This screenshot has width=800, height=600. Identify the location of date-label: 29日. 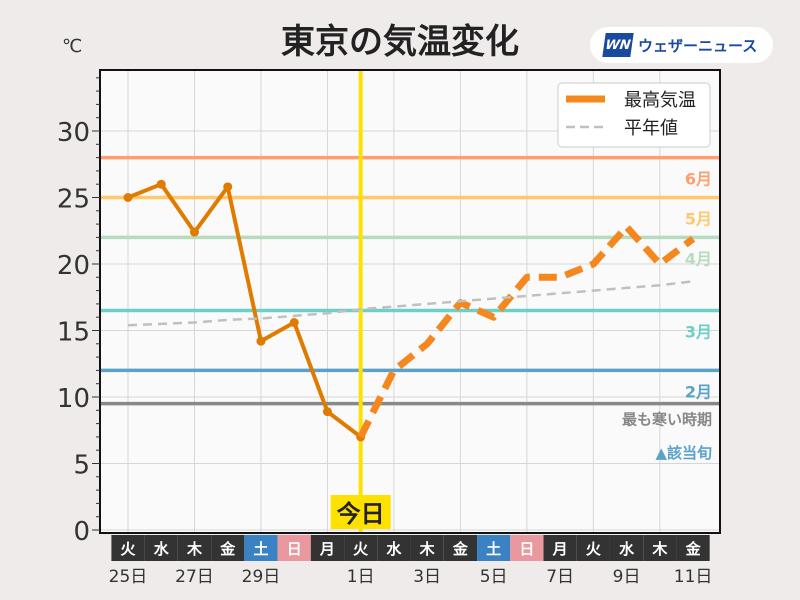
(261, 577).